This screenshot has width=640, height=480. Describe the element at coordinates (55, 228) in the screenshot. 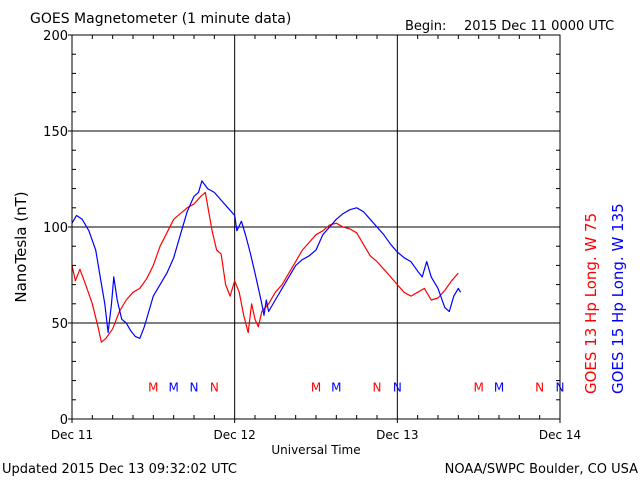

I see `y-tick-label: 100` at that location.